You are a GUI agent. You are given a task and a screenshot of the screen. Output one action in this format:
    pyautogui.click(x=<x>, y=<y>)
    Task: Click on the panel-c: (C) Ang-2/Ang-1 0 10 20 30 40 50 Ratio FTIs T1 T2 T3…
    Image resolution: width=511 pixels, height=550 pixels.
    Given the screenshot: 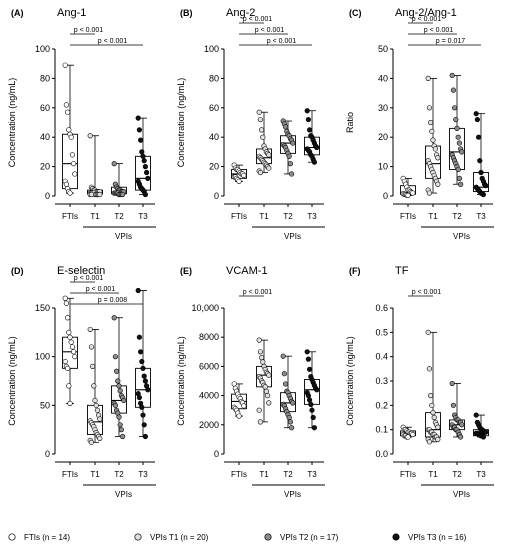 What is the action you would take?
    pyautogui.click(x=419, y=124)
    